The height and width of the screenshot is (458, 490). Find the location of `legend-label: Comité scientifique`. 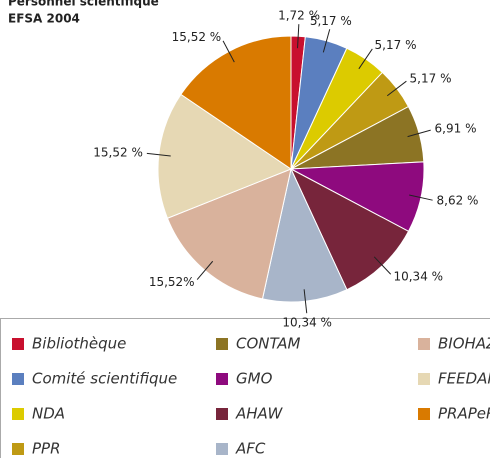

legend-label: Comité scientifique is located at coordinates (104, 379).